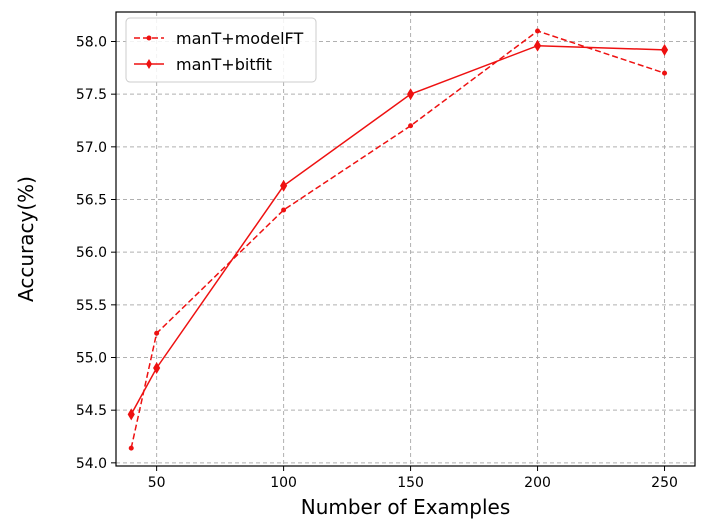 The height and width of the screenshot is (531, 707). I want to click on legend: manT+modelFT manT+bitfit, so click(221, 50).